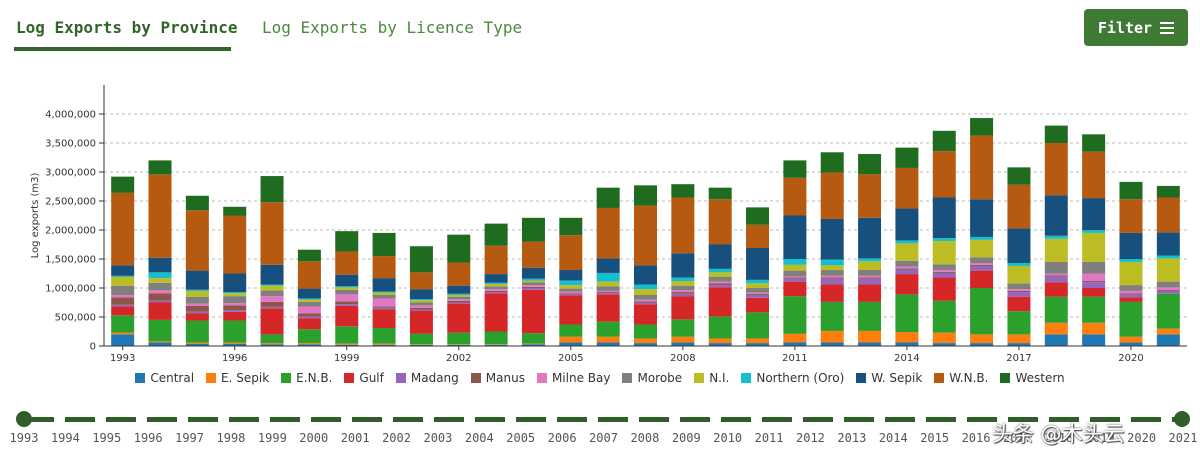  Describe the element at coordinates (758, 216) in the screenshot. I see `bar-western-2010` at that location.